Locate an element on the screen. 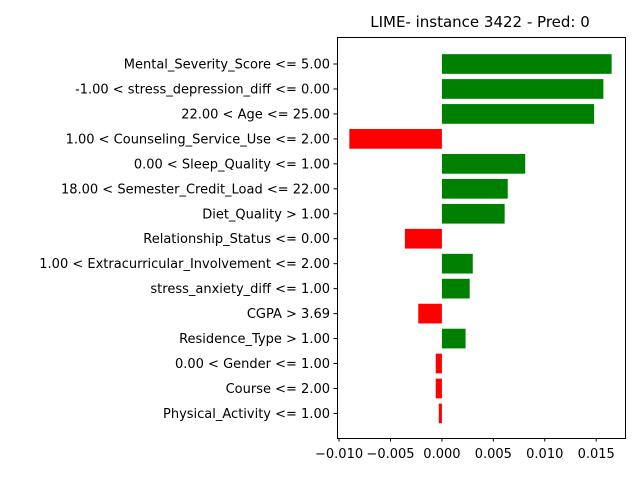 This screenshot has height=480, width=640. y-tick-label: CGPA > 3.69 is located at coordinates (288, 314).